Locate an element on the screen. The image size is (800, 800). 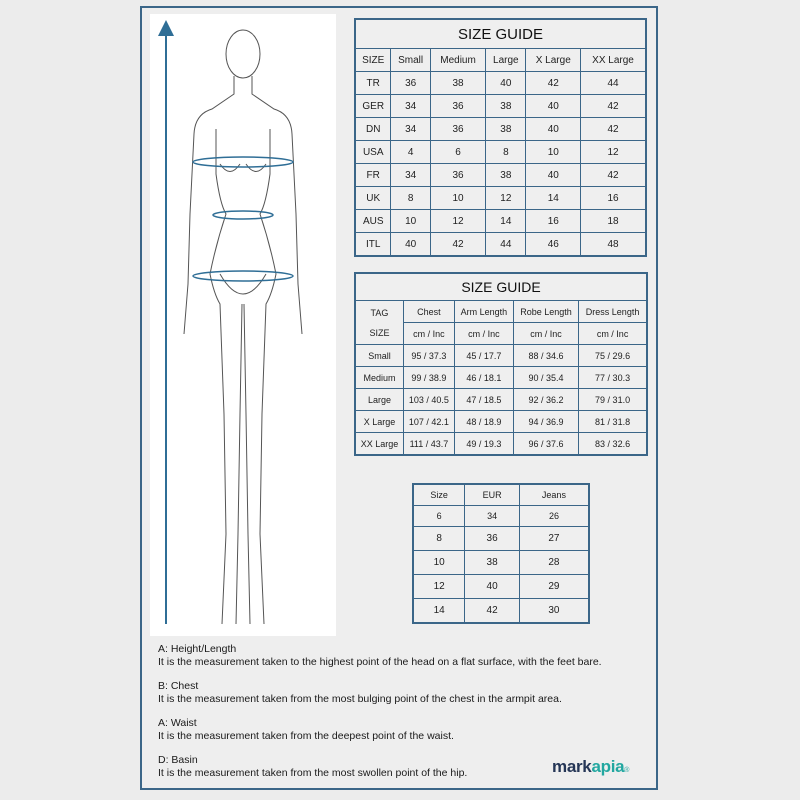
column-header: Medium is located at coordinates (458, 60).